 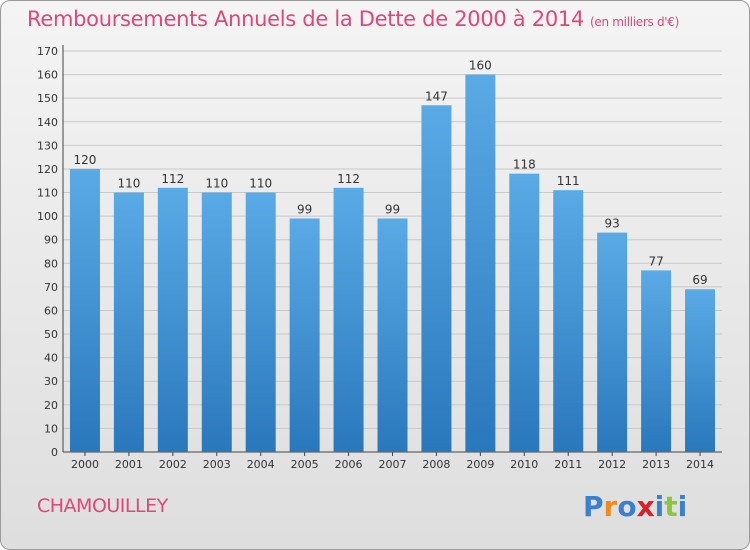 I want to click on y-tick-label: 100, so click(x=47, y=216).